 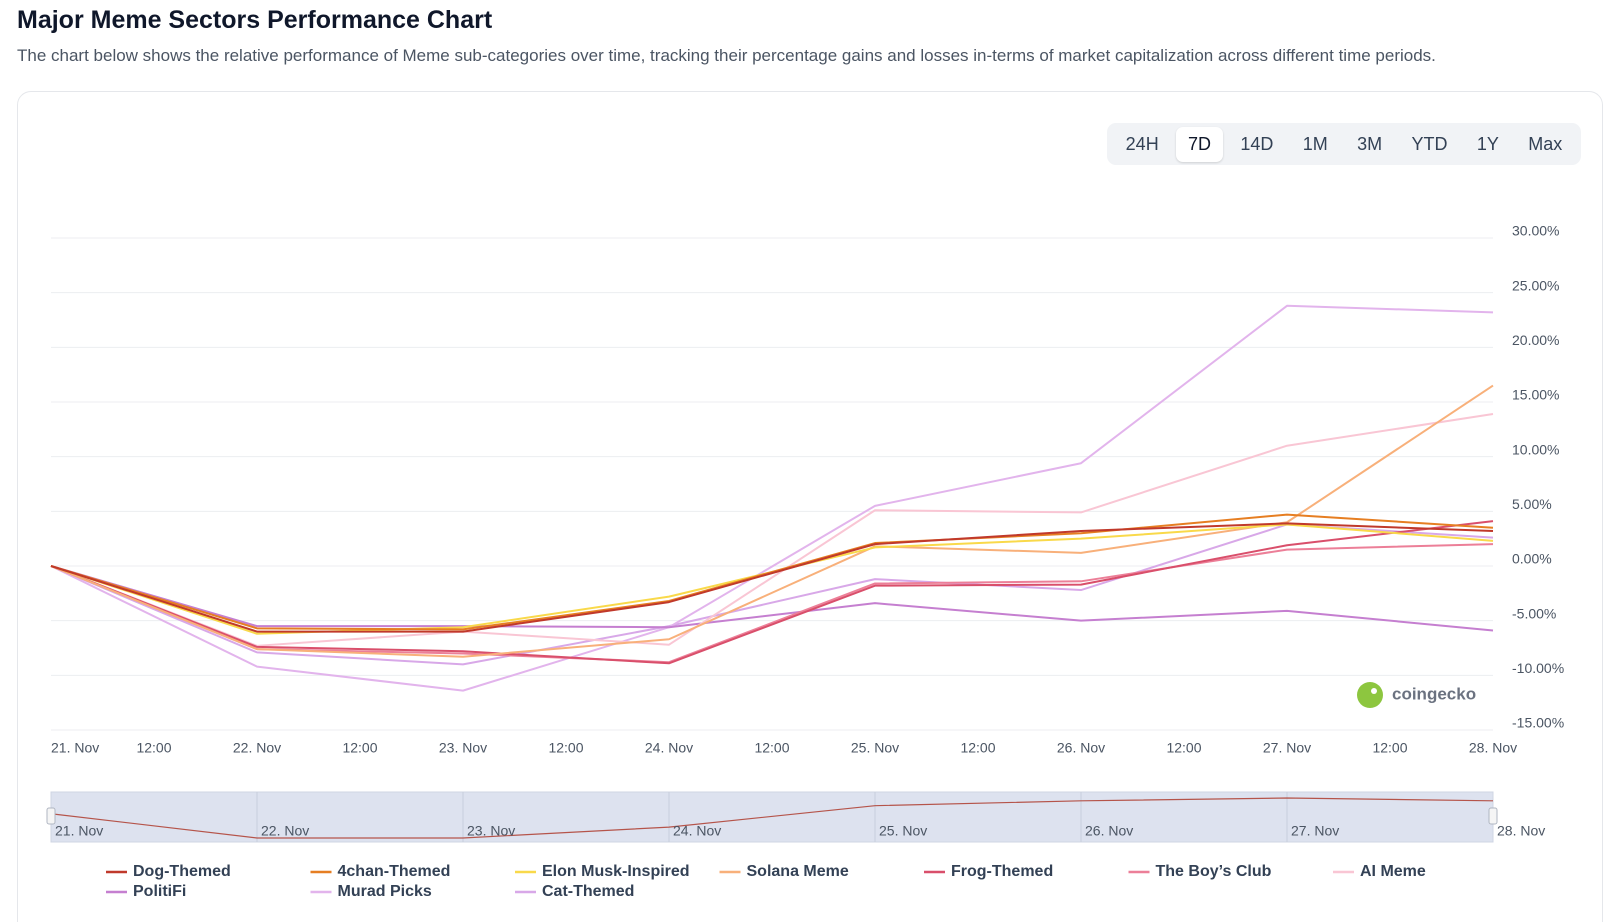 I want to click on navigator-label: 23. Nov, so click(x=491, y=831).